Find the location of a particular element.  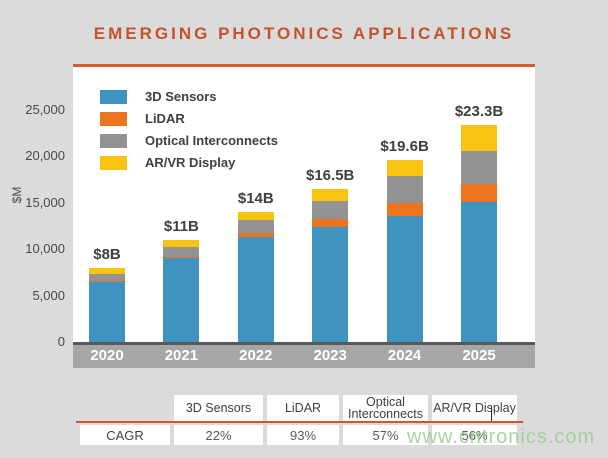

x-axis-year: 2025 is located at coordinates (479, 355).